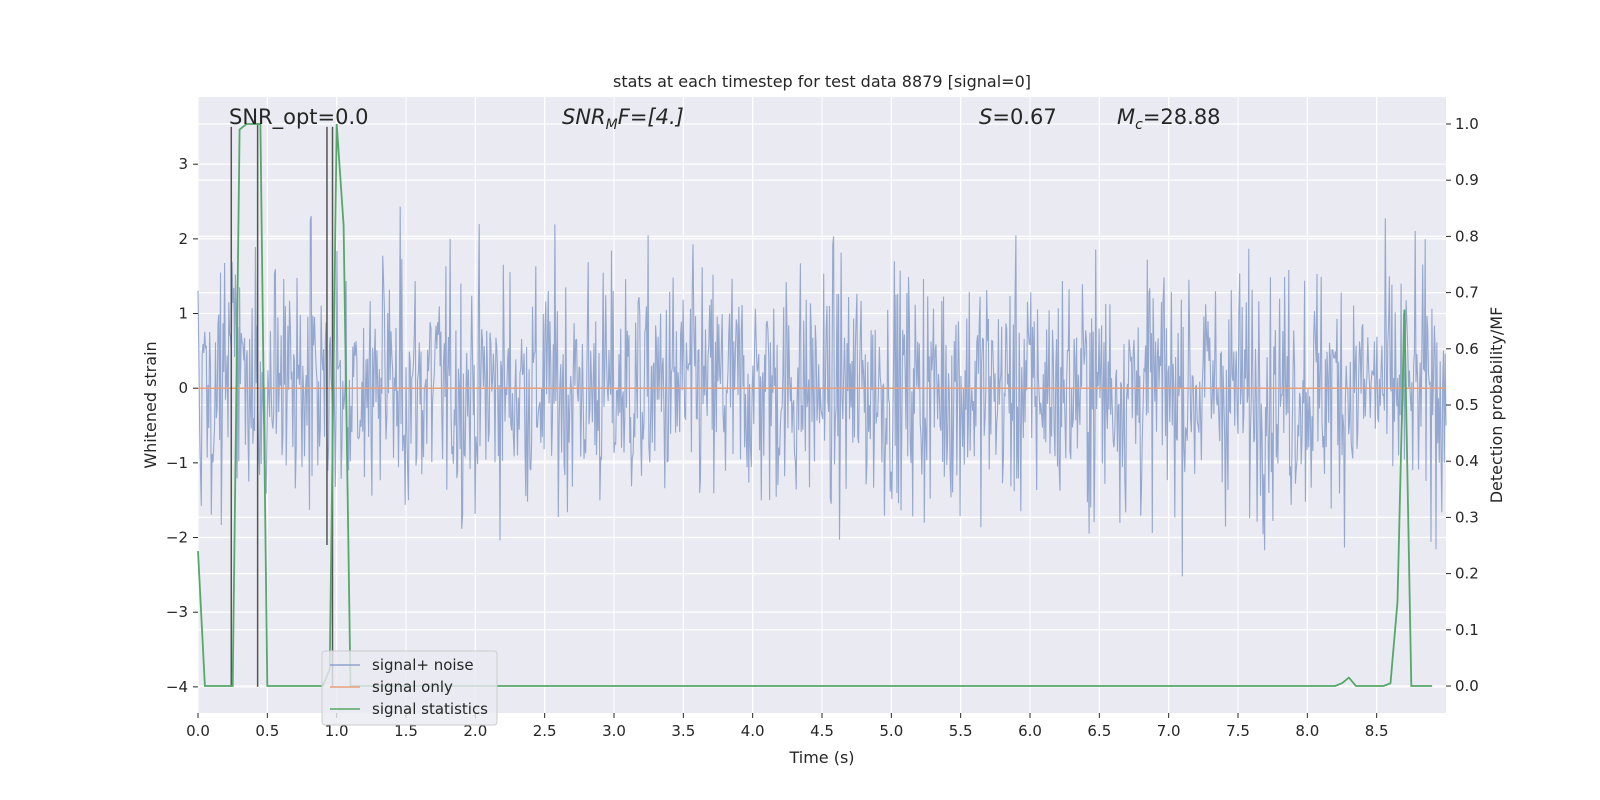 This screenshot has width=1600, height=800. Describe the element at coordinates (1467, 293) in the screenshot. I see `y-tick-label-right-3: 0.7` at that location.